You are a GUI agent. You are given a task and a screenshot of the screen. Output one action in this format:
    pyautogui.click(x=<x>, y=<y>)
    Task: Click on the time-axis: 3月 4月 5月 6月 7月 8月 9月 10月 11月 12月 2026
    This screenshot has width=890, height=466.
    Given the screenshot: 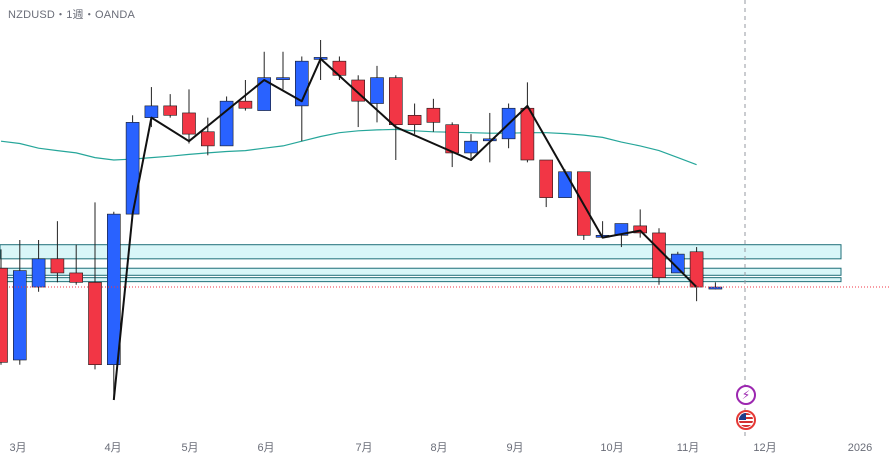 What is the action you would take?
    pyautogui.click(x=440, y=448)
    